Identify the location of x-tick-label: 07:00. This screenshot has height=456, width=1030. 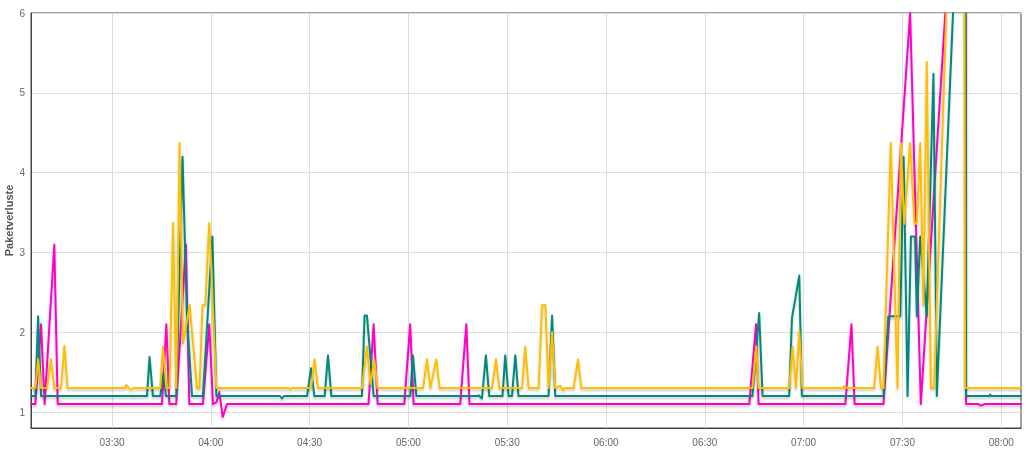
(804, 442).